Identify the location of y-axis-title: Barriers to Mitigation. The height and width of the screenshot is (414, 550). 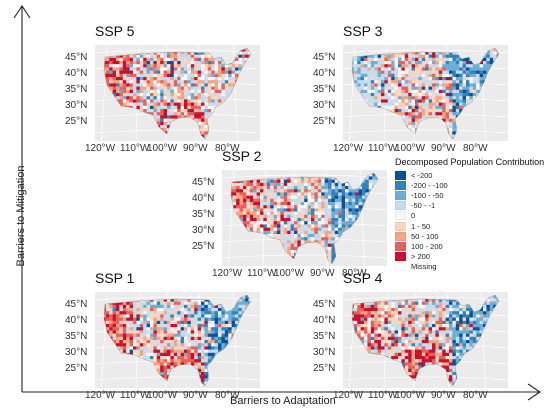
(21, 216).